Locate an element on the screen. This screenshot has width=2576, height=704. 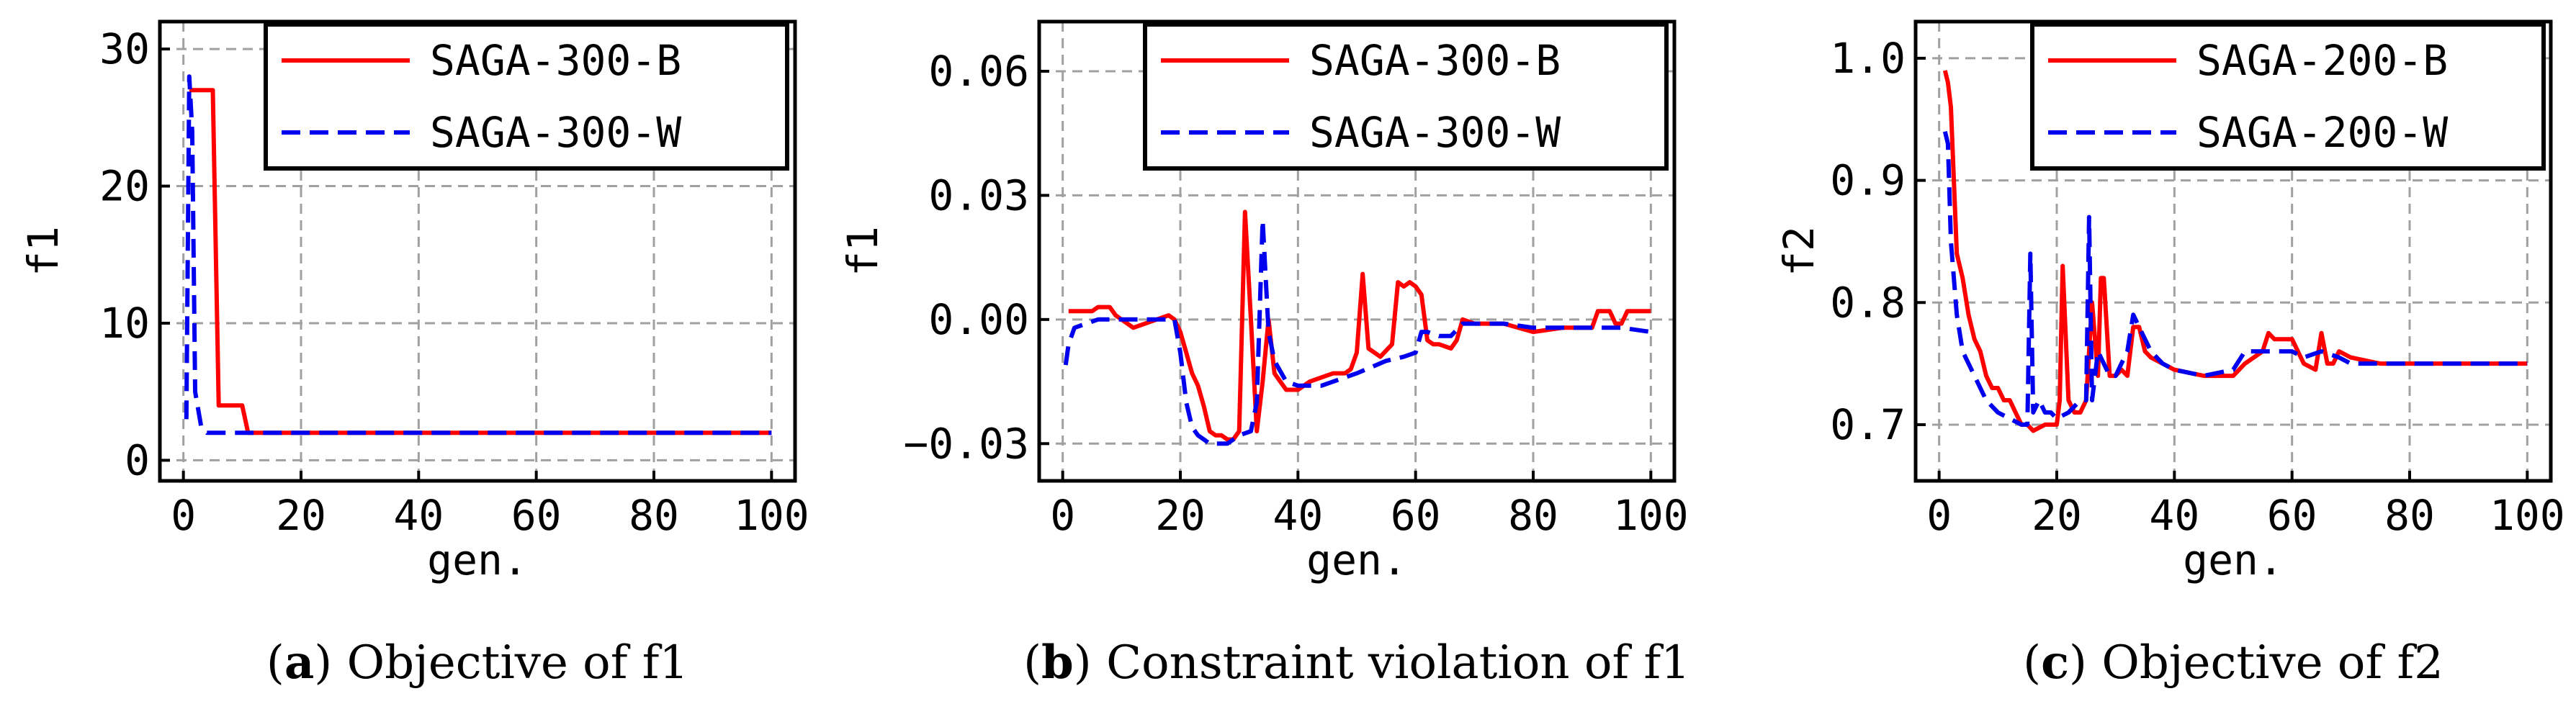
panel-c-x-tick-label-2: 40 is located at coordinates (2174, 515).